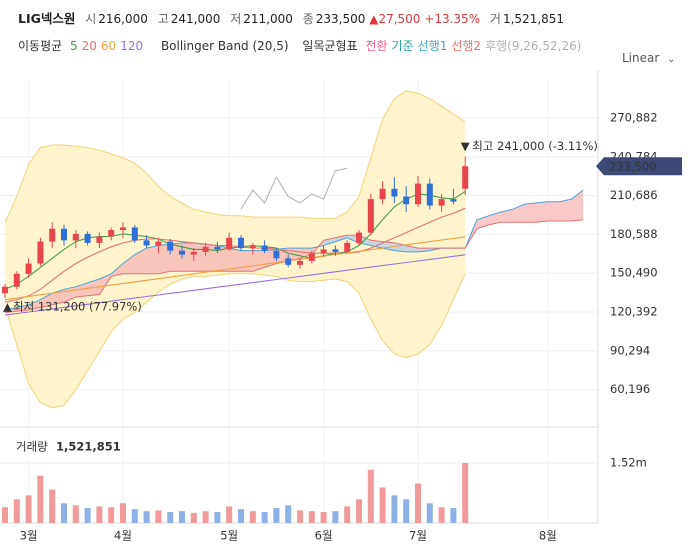  I want to click on y-tick-label: 270,882, so click(634, 118).